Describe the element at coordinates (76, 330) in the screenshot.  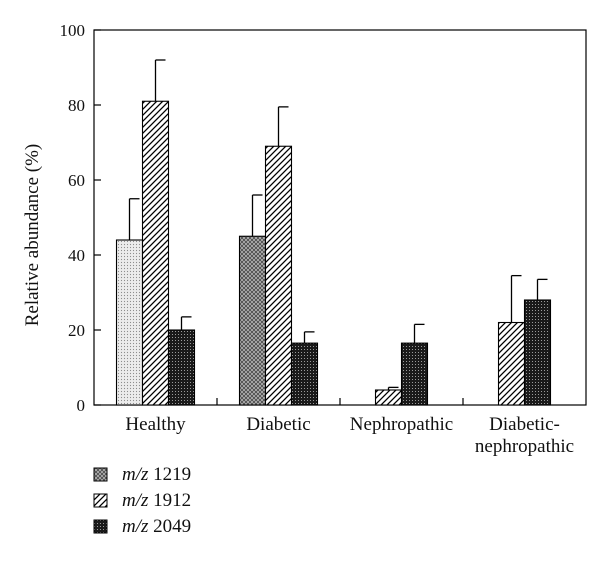
I see `y-tick-label: 20` at that location.